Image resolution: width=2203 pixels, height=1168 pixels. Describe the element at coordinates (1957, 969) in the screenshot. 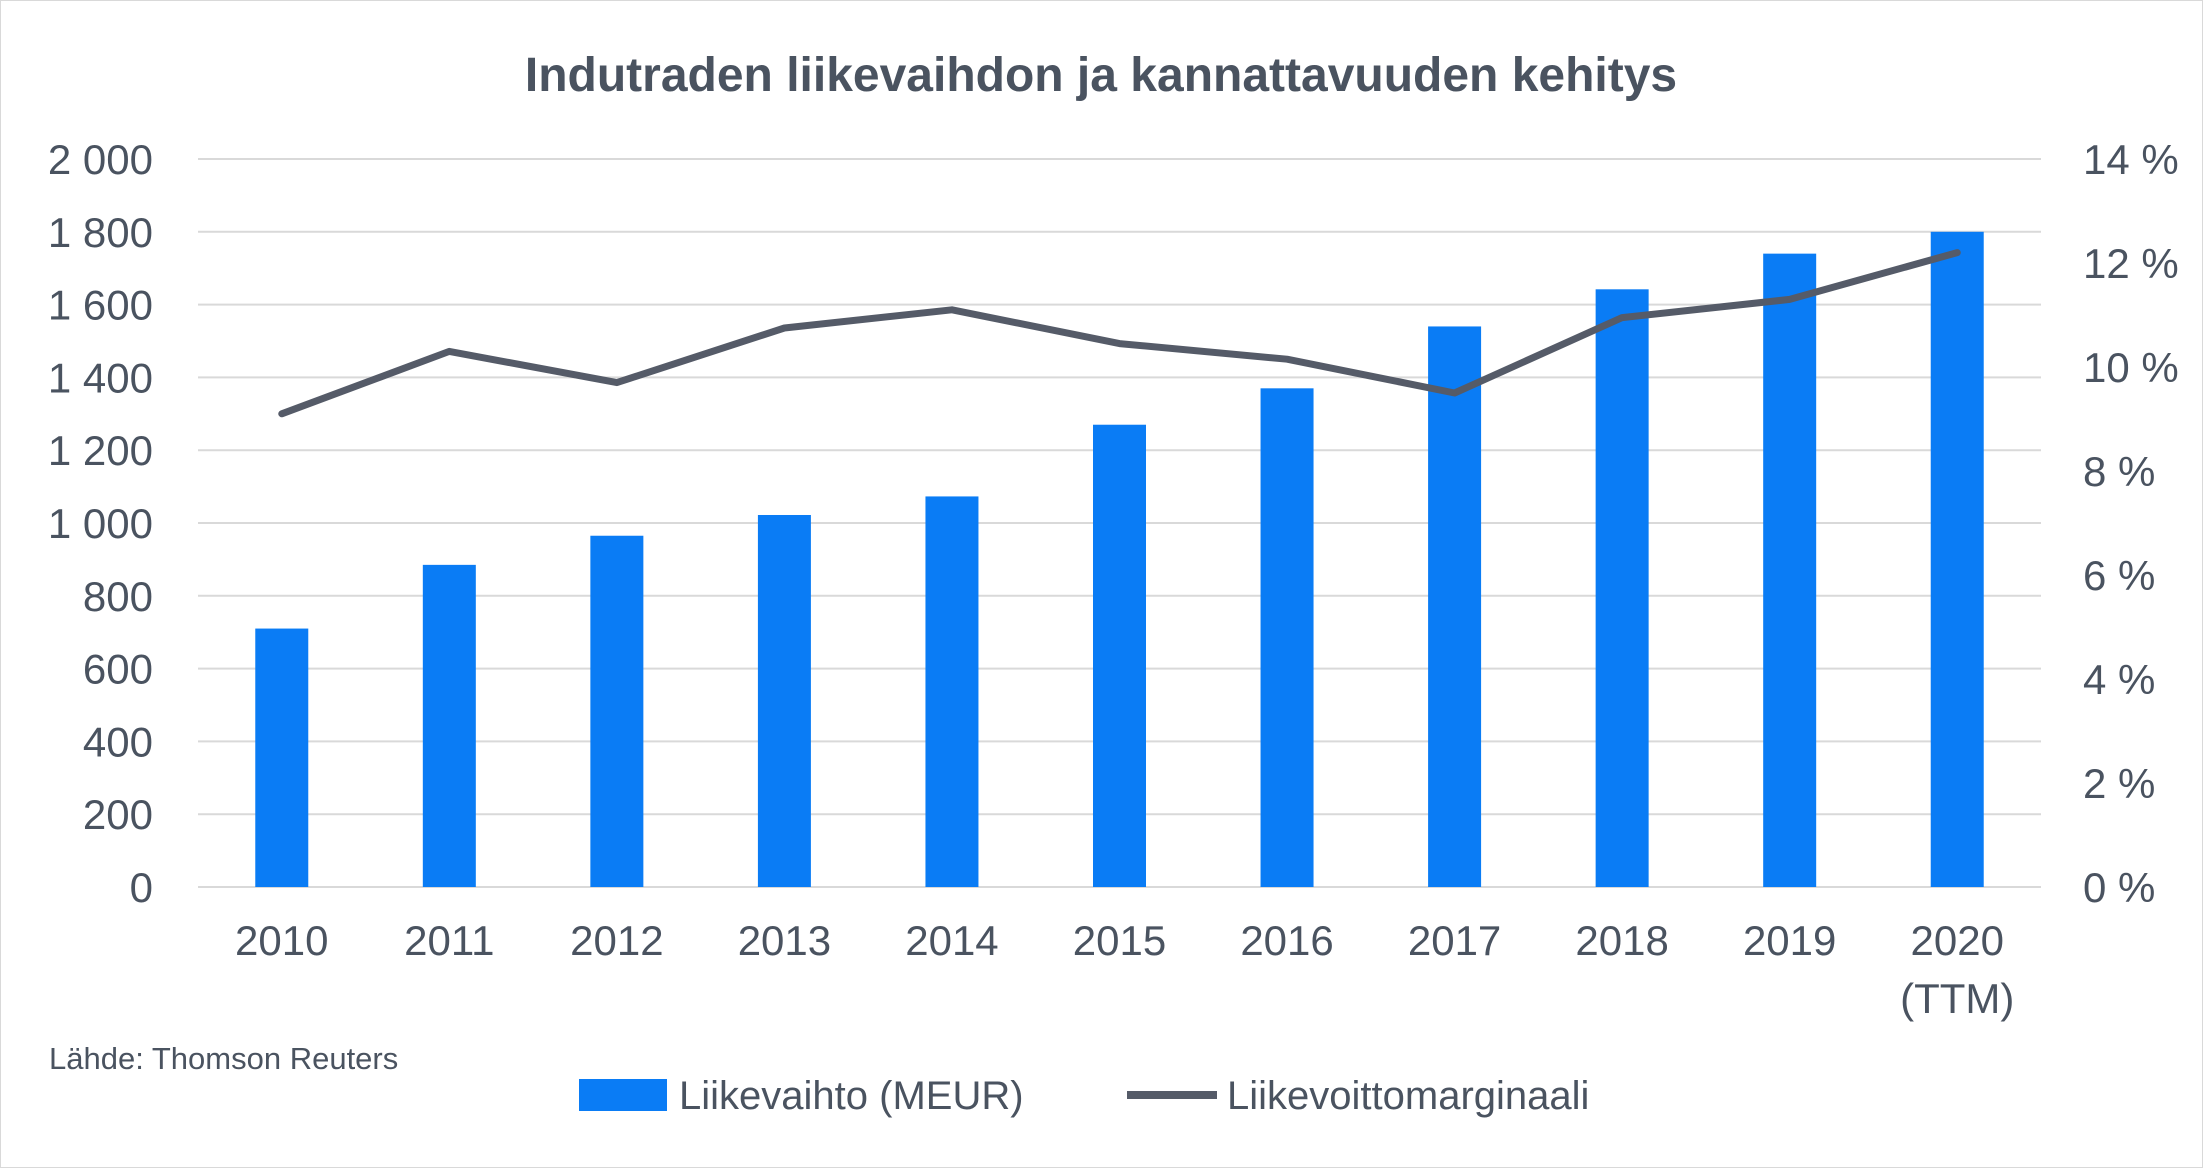

I see `x-axis-tick-label: 2020 (TTM)` at that location.